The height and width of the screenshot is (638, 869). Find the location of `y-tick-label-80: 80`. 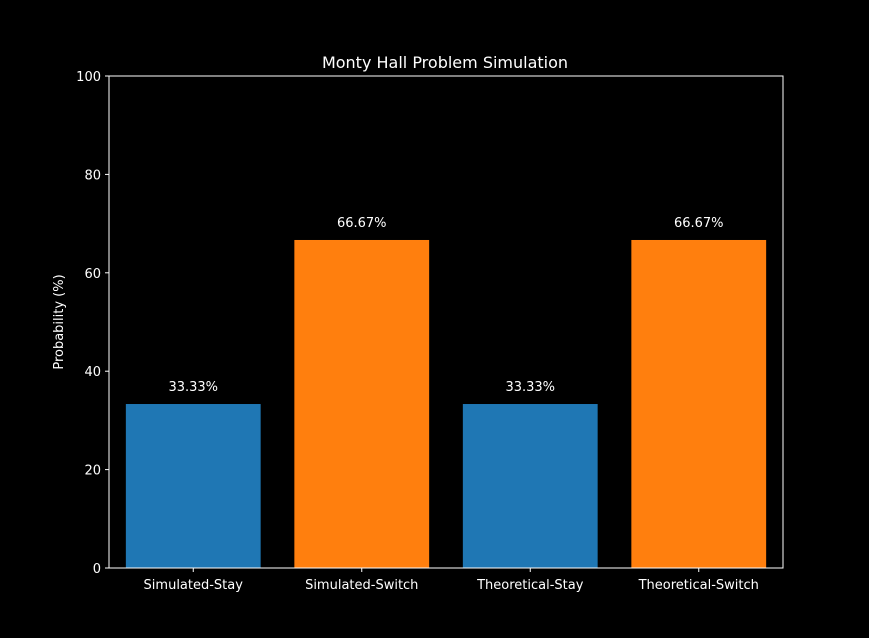

y-tick-label-80: 80 is located at coordinates (92, 175).